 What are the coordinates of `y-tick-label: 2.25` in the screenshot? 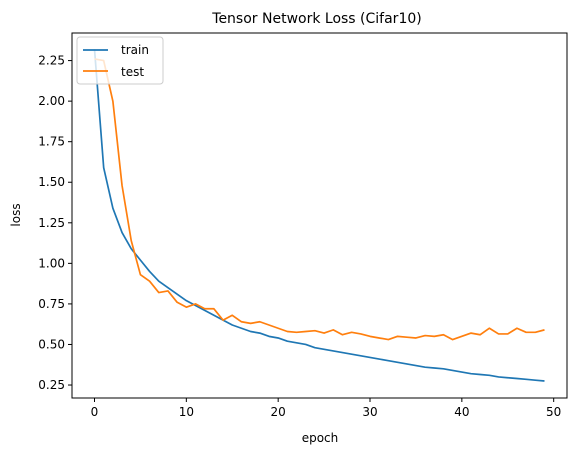 It's located at (51, 61).